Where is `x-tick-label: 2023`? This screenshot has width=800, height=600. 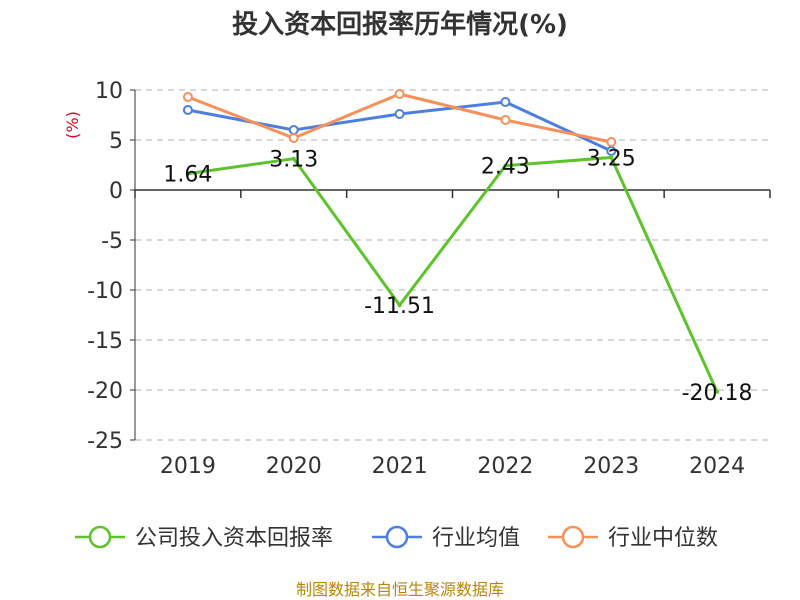
x-tick-label: 2023 is located at coordinates (611, 466).